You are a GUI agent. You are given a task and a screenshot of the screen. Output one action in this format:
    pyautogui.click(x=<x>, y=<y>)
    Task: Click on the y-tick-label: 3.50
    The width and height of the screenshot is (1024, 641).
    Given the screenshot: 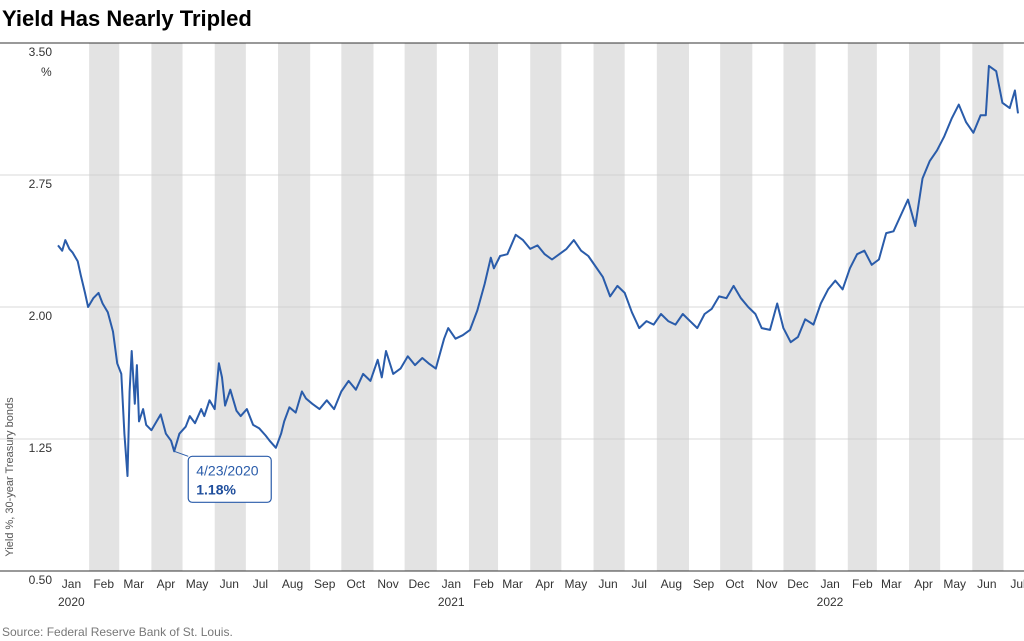 What is the action you would take?
    pyautogui.click(x=41, y=52)
    